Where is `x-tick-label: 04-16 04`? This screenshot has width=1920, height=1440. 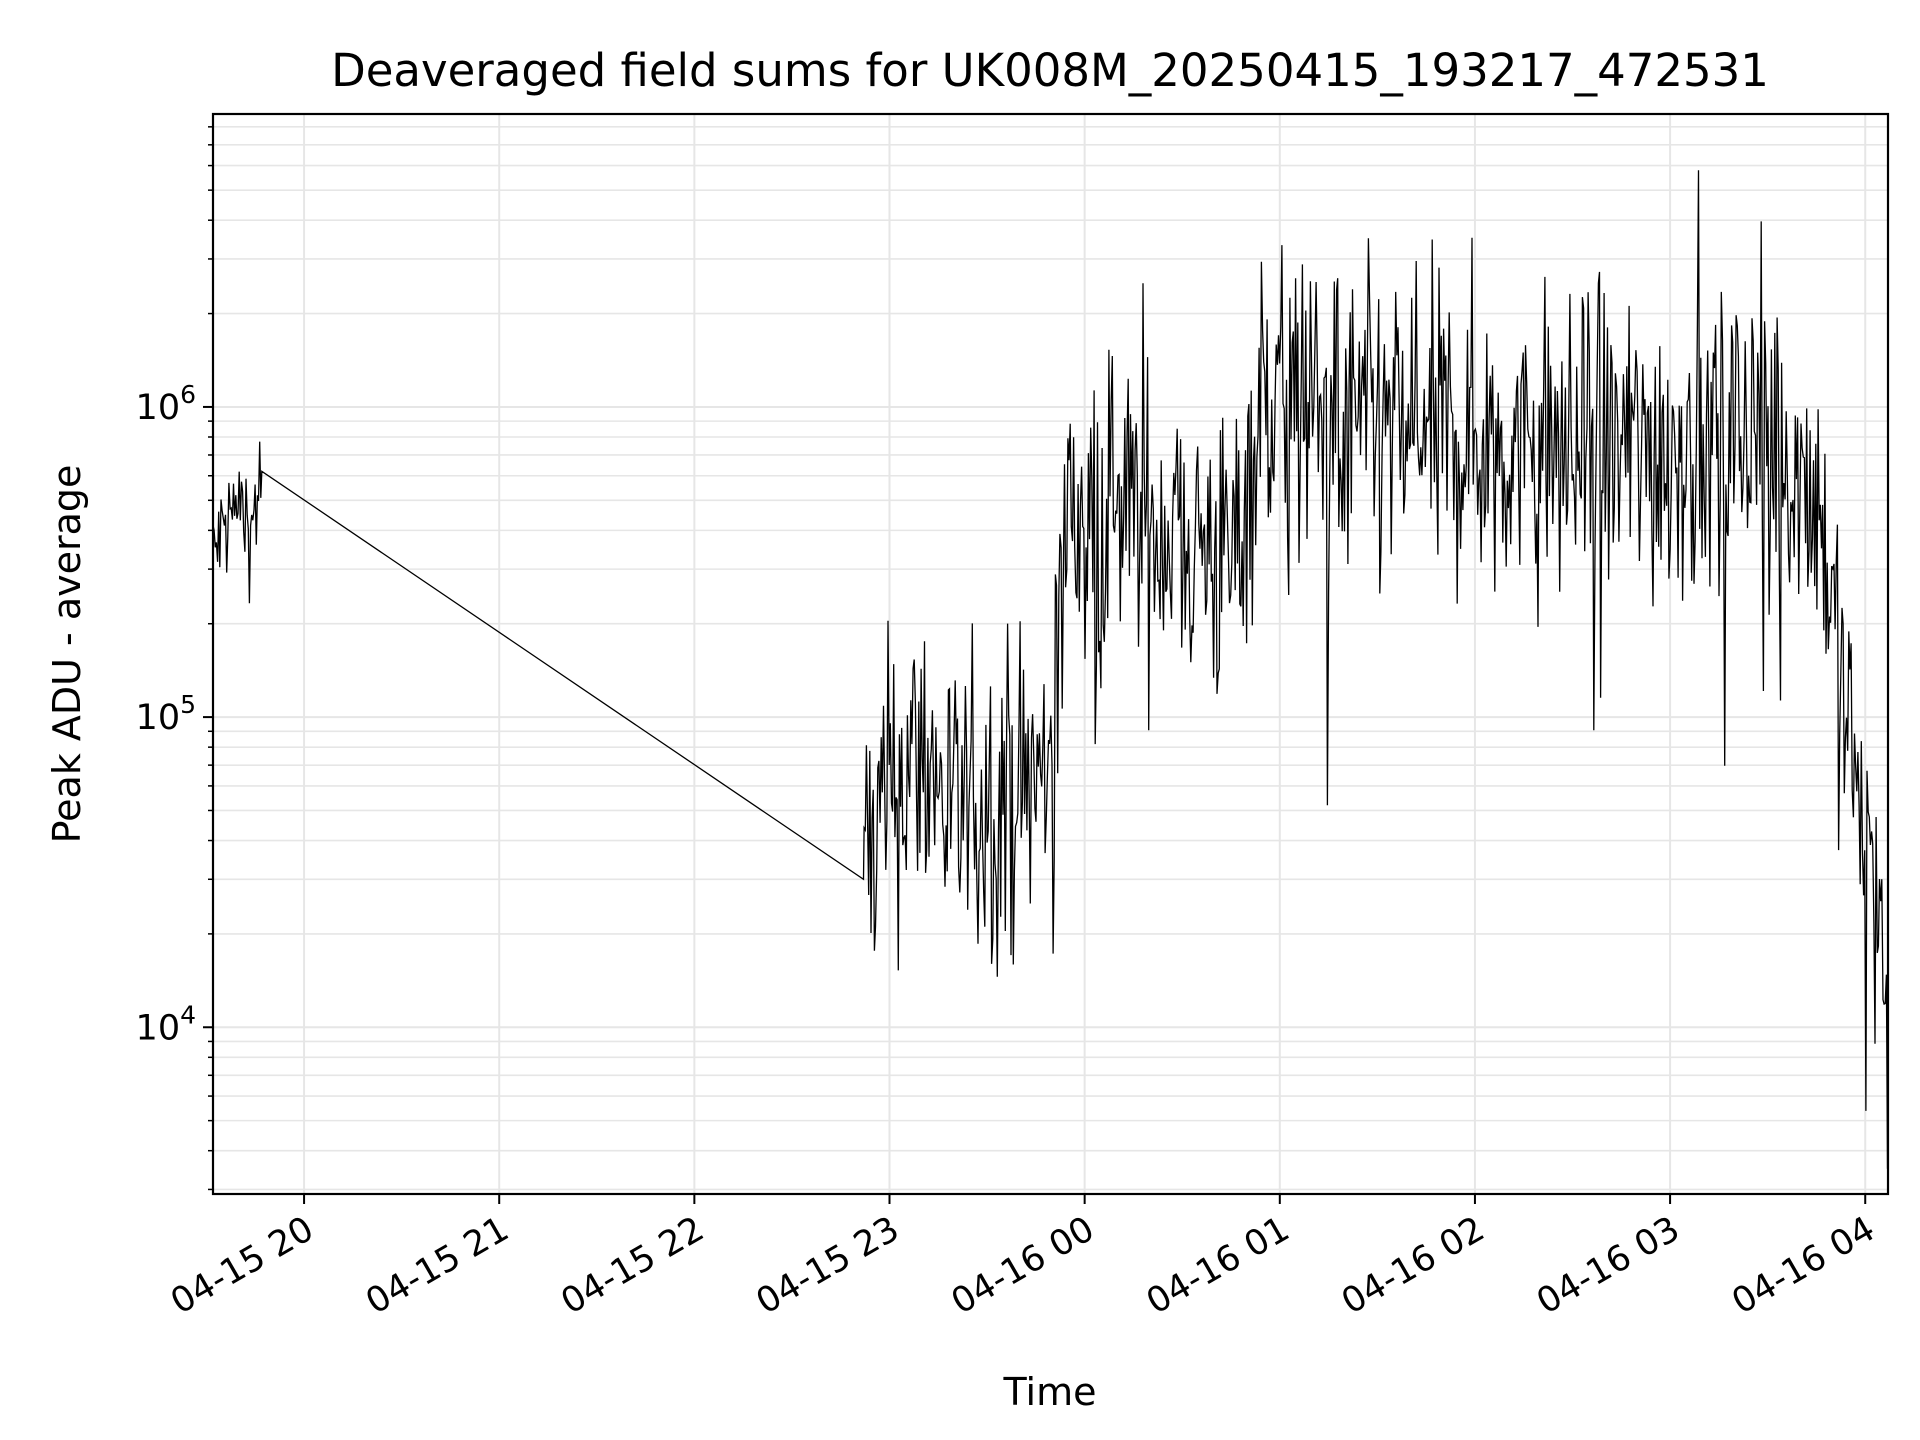 x-tick-label: 04-16 04 is located at coordinates (1803, 1265).